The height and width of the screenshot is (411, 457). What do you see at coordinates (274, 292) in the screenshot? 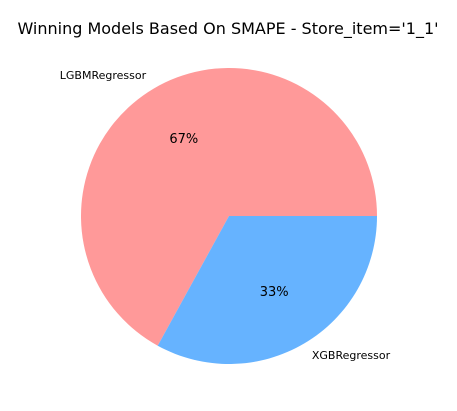
I see `pct-label-xgbregressor: 33%` at bounding box center [274, 292].